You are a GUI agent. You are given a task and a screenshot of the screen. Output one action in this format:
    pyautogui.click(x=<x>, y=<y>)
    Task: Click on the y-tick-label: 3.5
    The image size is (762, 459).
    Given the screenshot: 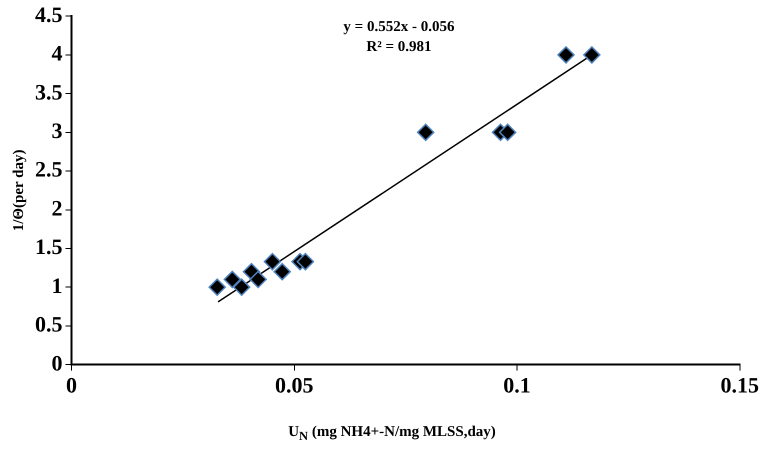 What is the action you would take?
    pyautogui.click(x=48, y=91)
    